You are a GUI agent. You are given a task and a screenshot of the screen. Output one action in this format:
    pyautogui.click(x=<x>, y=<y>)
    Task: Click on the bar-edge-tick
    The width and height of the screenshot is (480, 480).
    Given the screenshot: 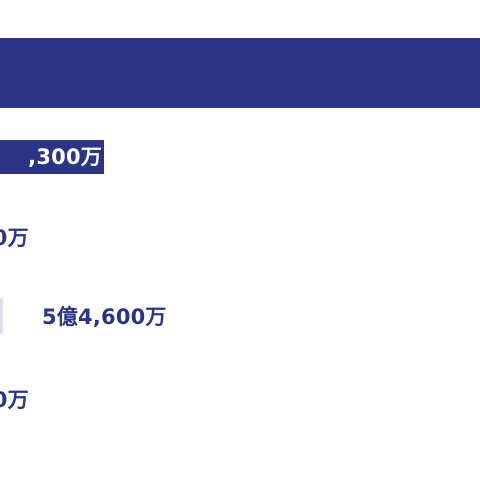 What is the action you would take?
    pyautogui.click(x=1, y=316)
    